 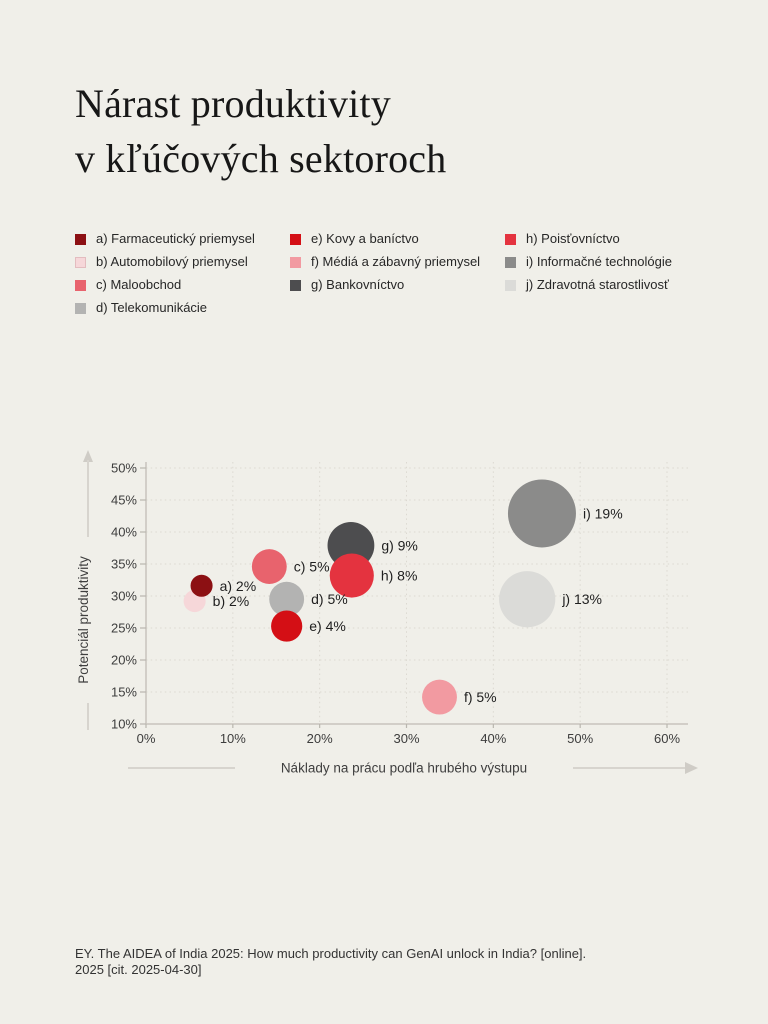 What do you see at coordinates (152, 307) in the screenshot?
I see `legend-label-d: d) Telekomunikácie` at bounding box center [152, 307].